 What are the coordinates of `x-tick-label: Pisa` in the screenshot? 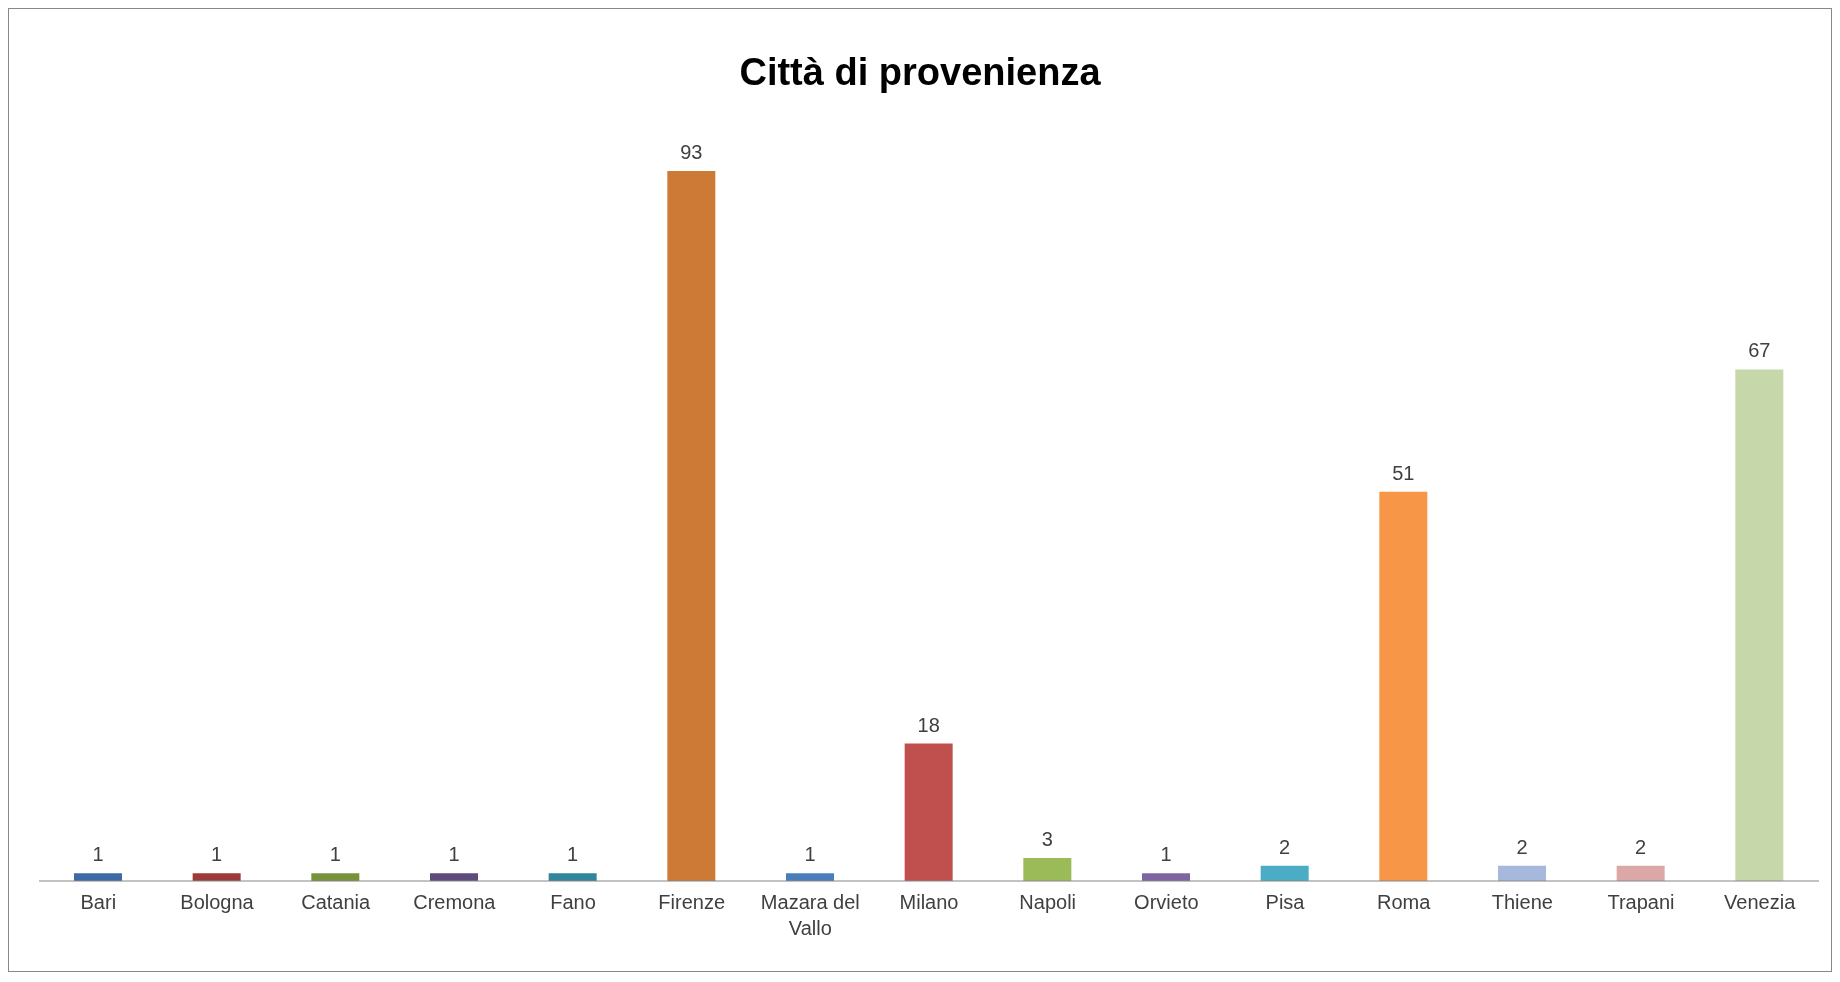 It's located at (1285, 902).